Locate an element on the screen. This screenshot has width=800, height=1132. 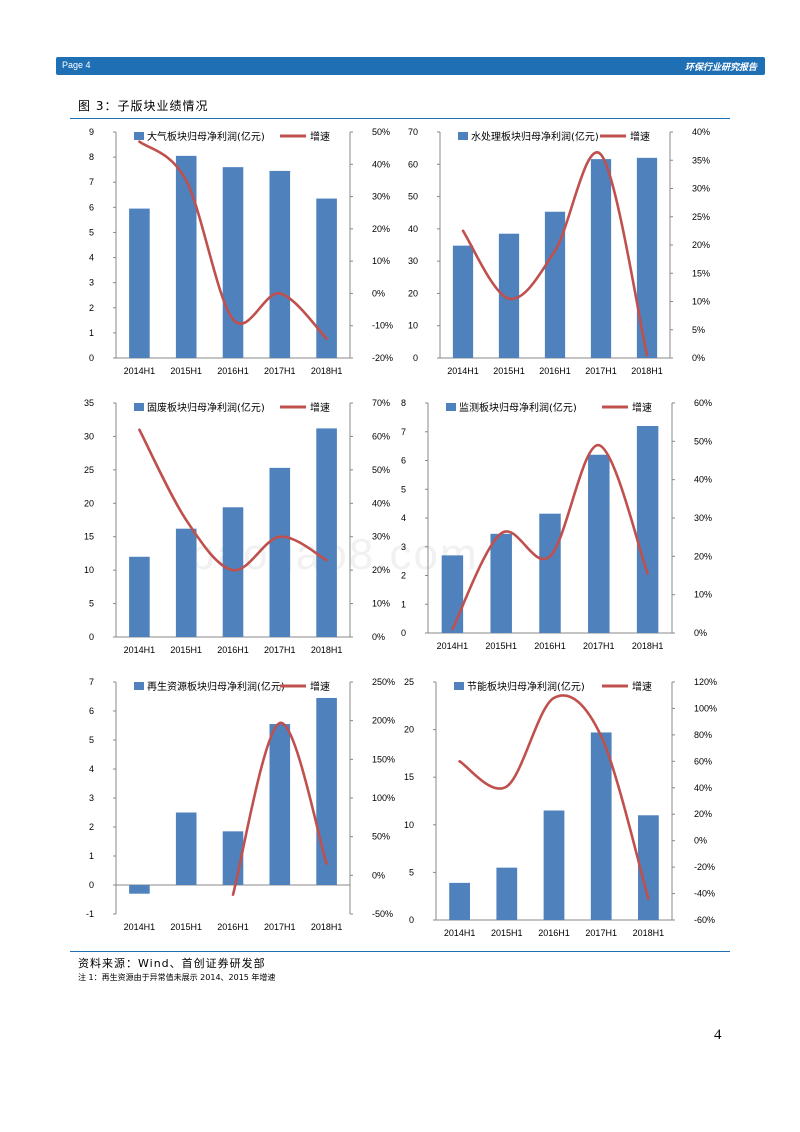
right-tick-label: 10% is located at coordinates (381, 261).